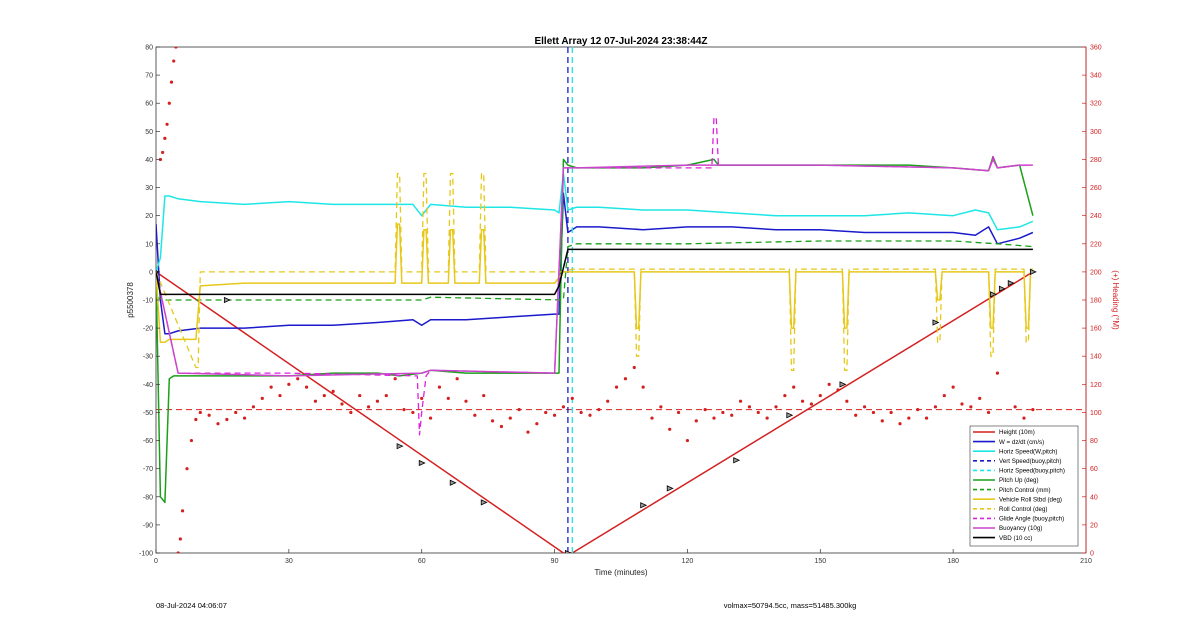 This screenshot has width=1200, height=622. I want to click on x-axis-label: Time (minutes), so click(620, 572).